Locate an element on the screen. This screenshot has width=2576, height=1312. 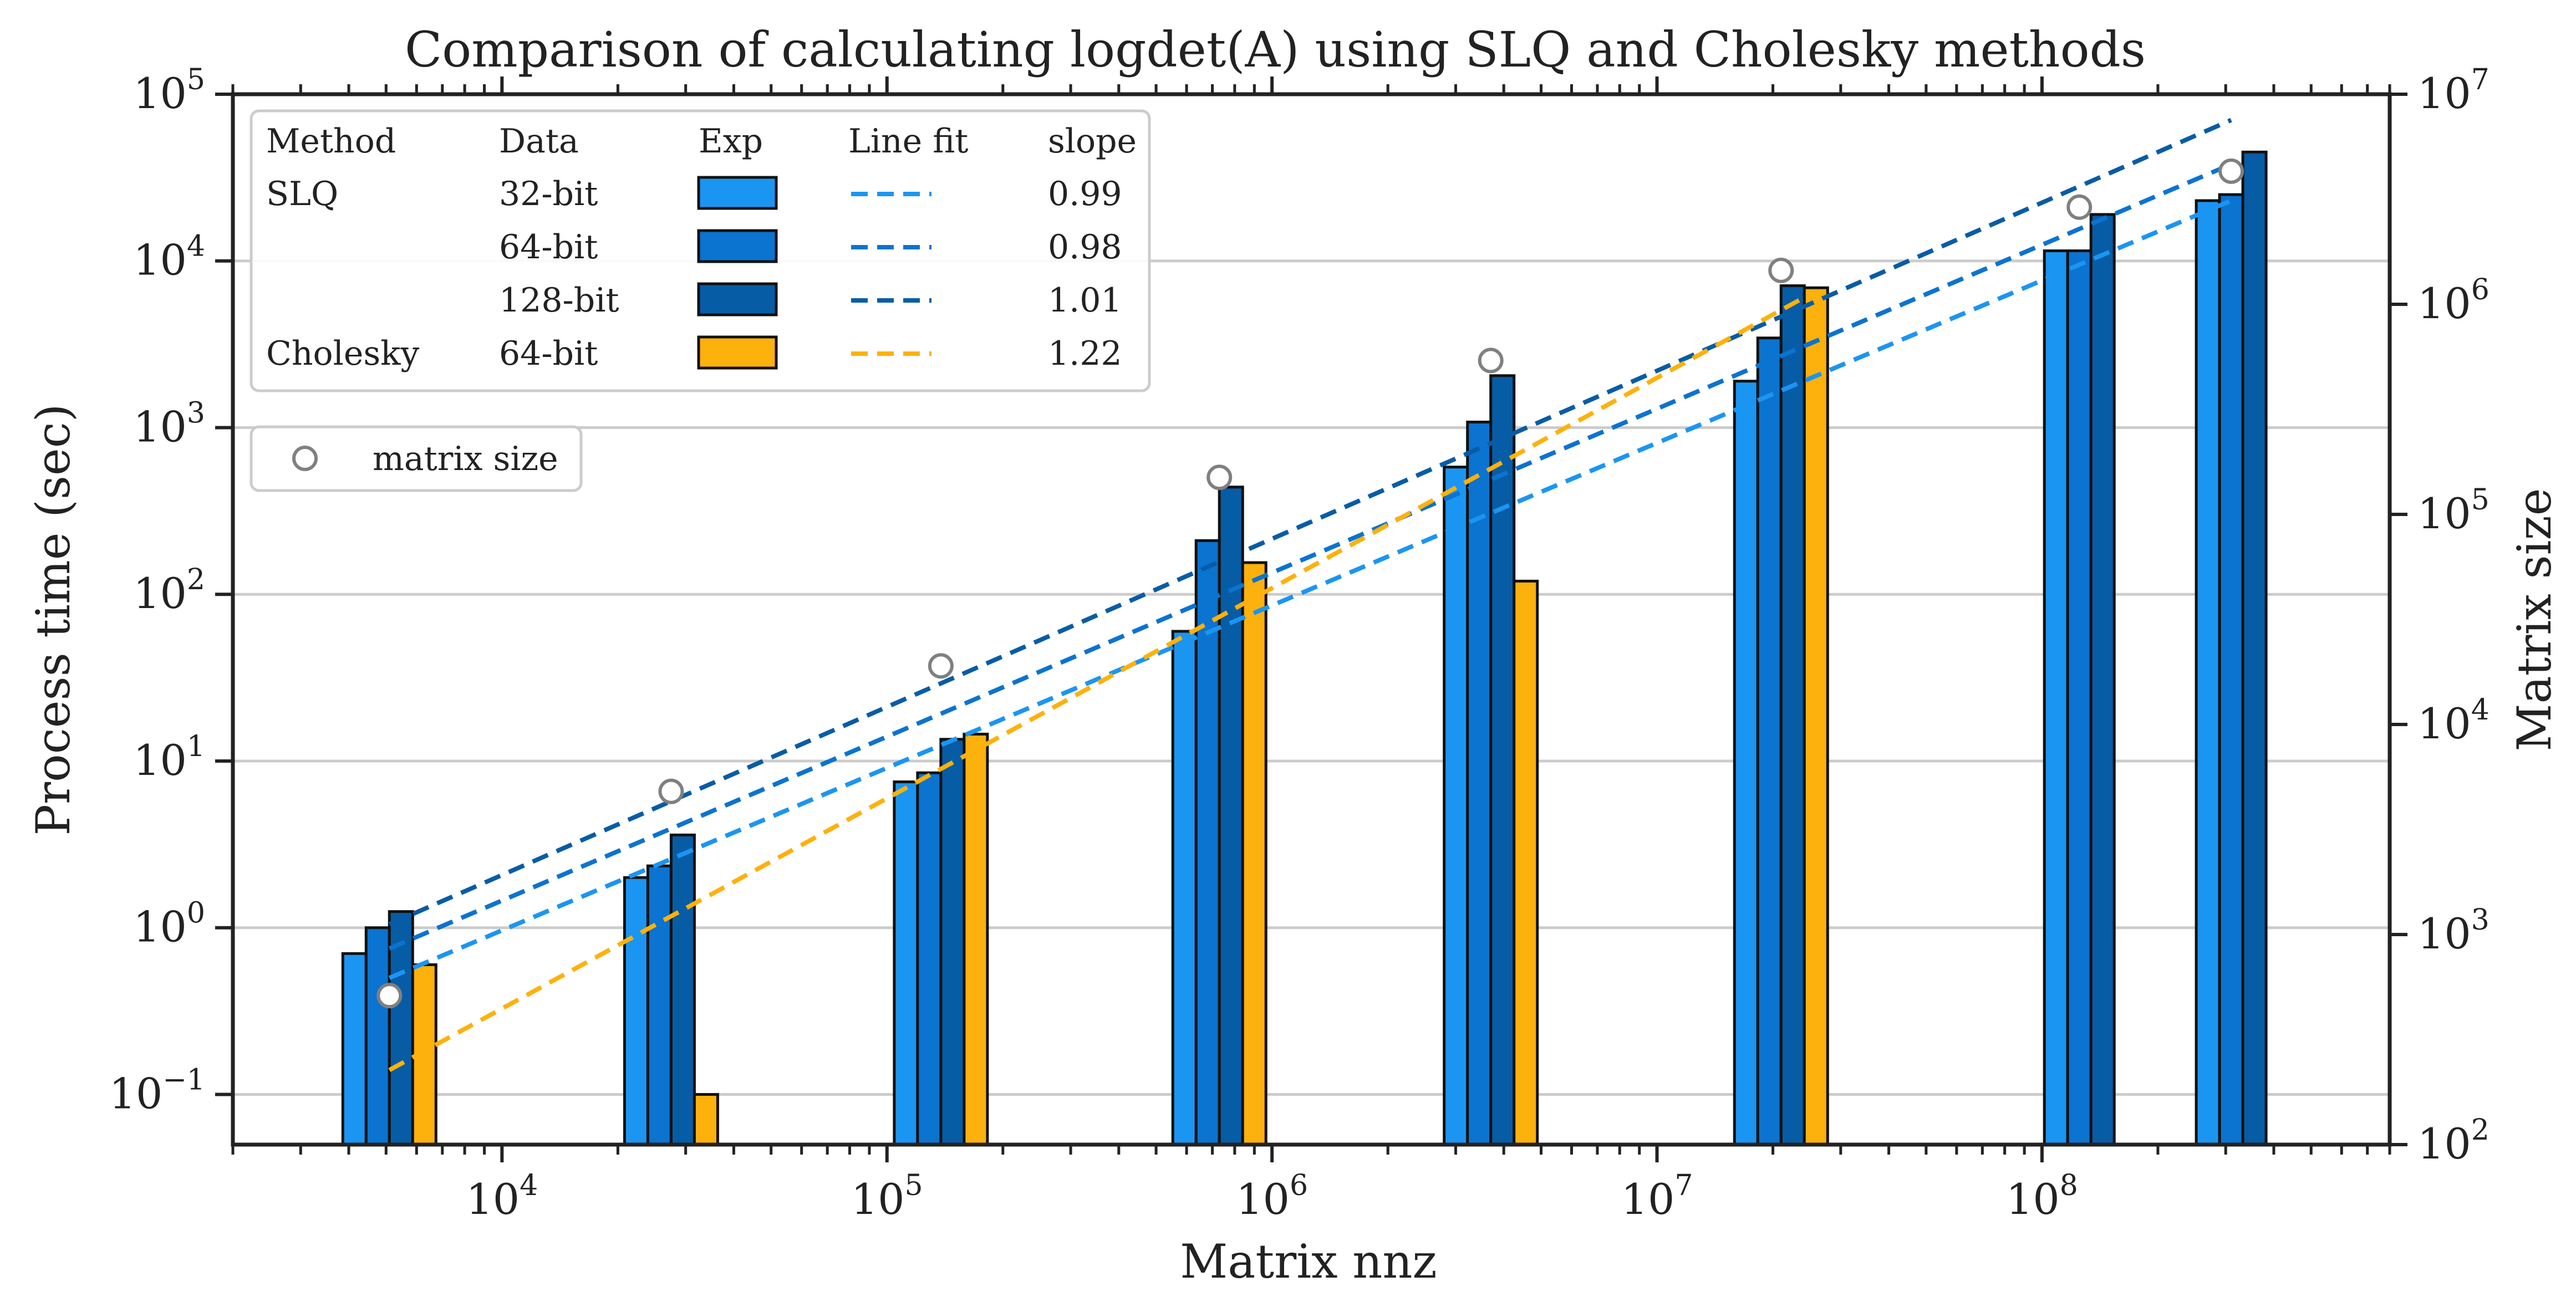
marker-legend-label: matrix size is located at coordinates (466, 459).